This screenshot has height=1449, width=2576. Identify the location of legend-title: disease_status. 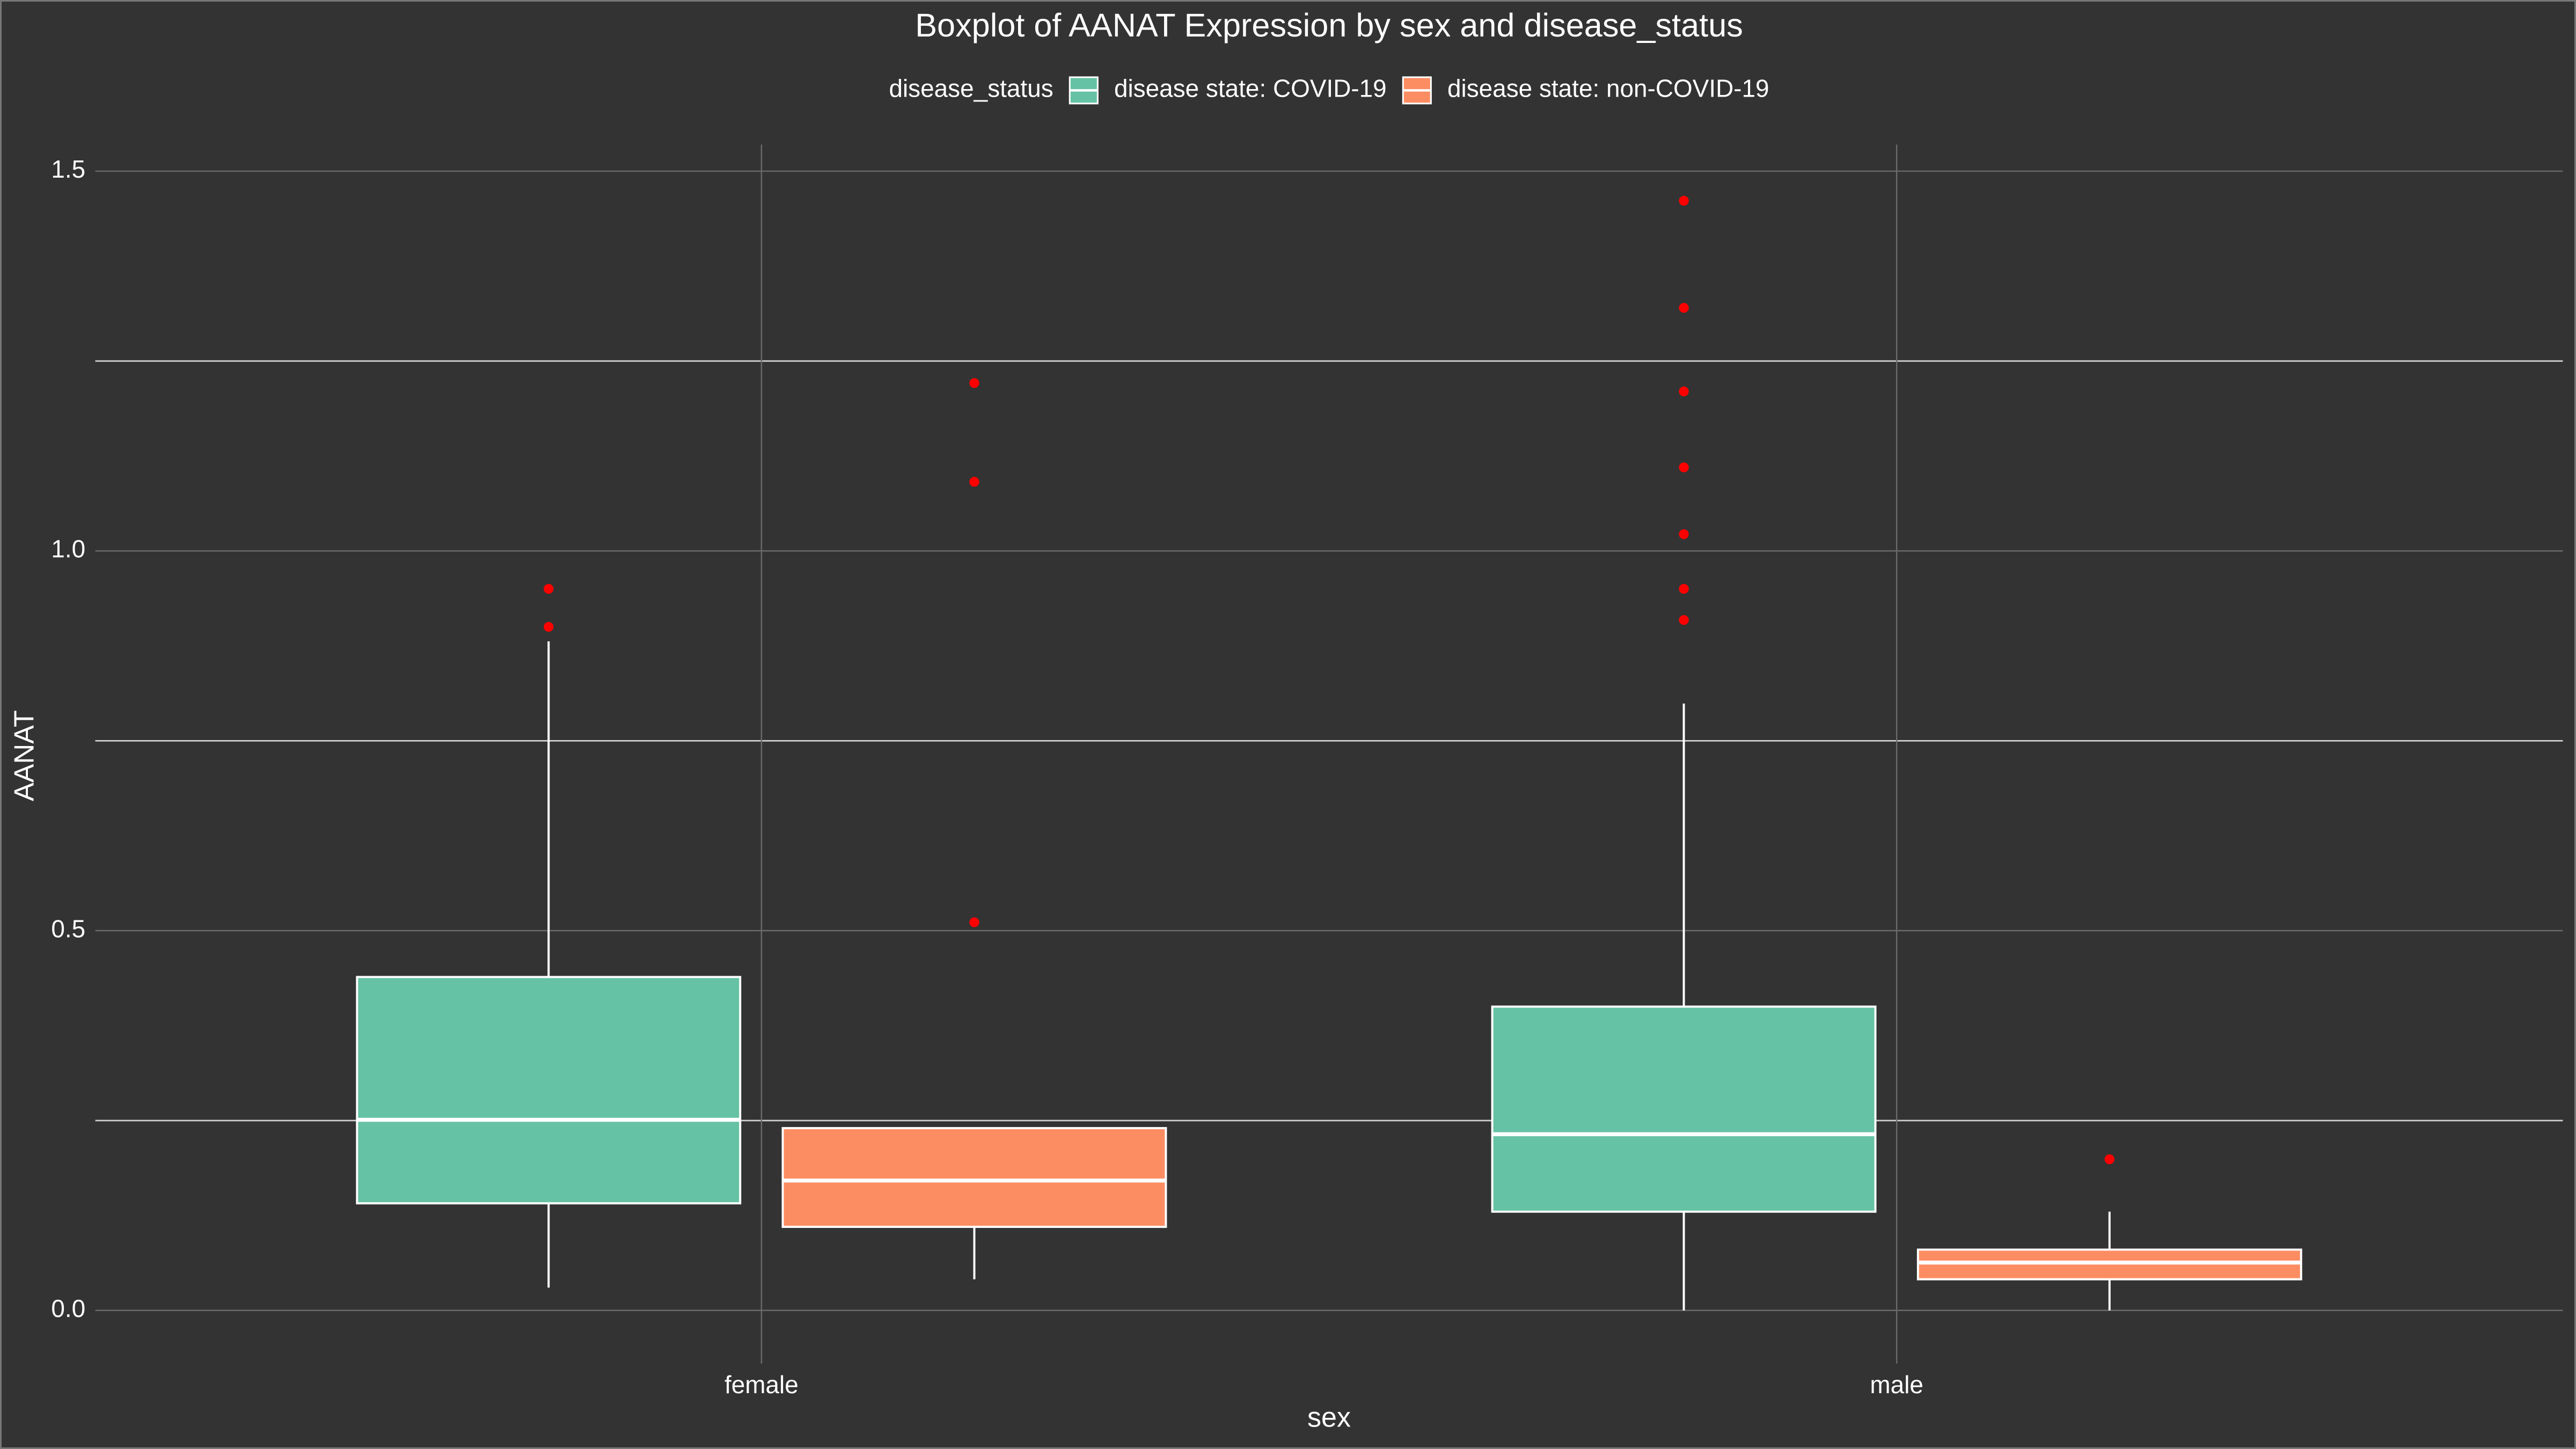
(971, 88).